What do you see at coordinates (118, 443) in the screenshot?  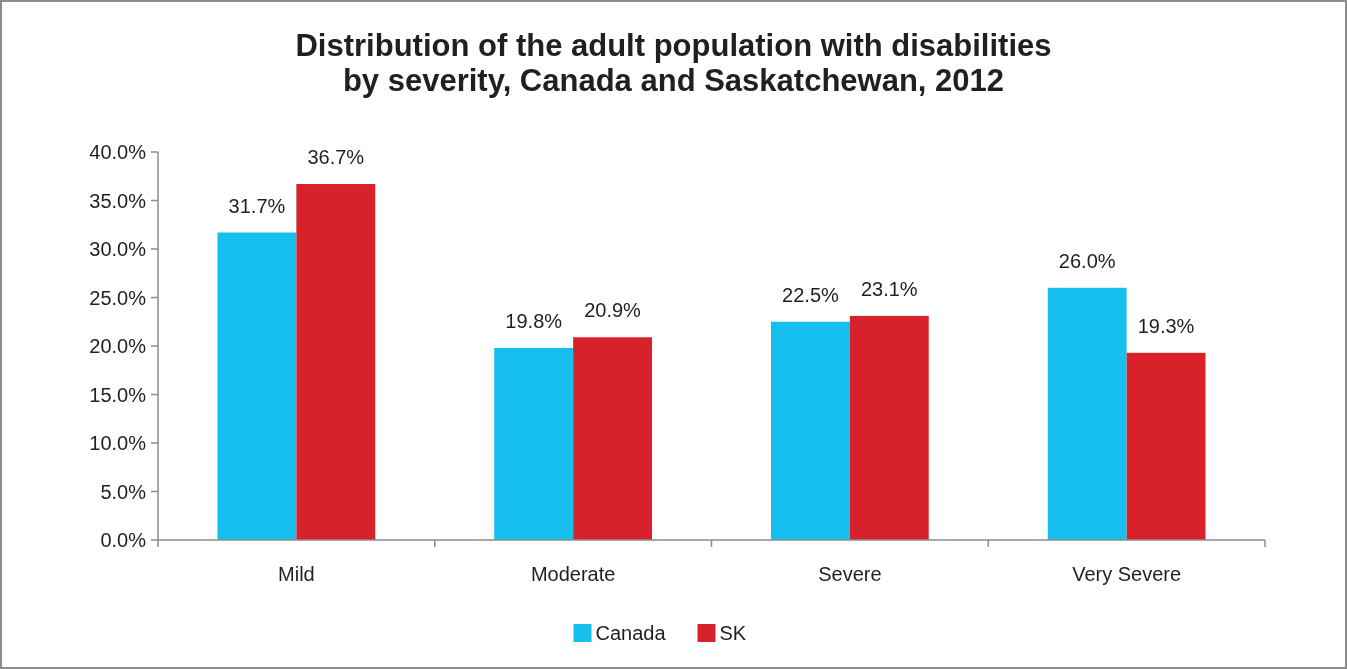 I see `y-tick-label: 10.0%` at bounding box center [118, 443].